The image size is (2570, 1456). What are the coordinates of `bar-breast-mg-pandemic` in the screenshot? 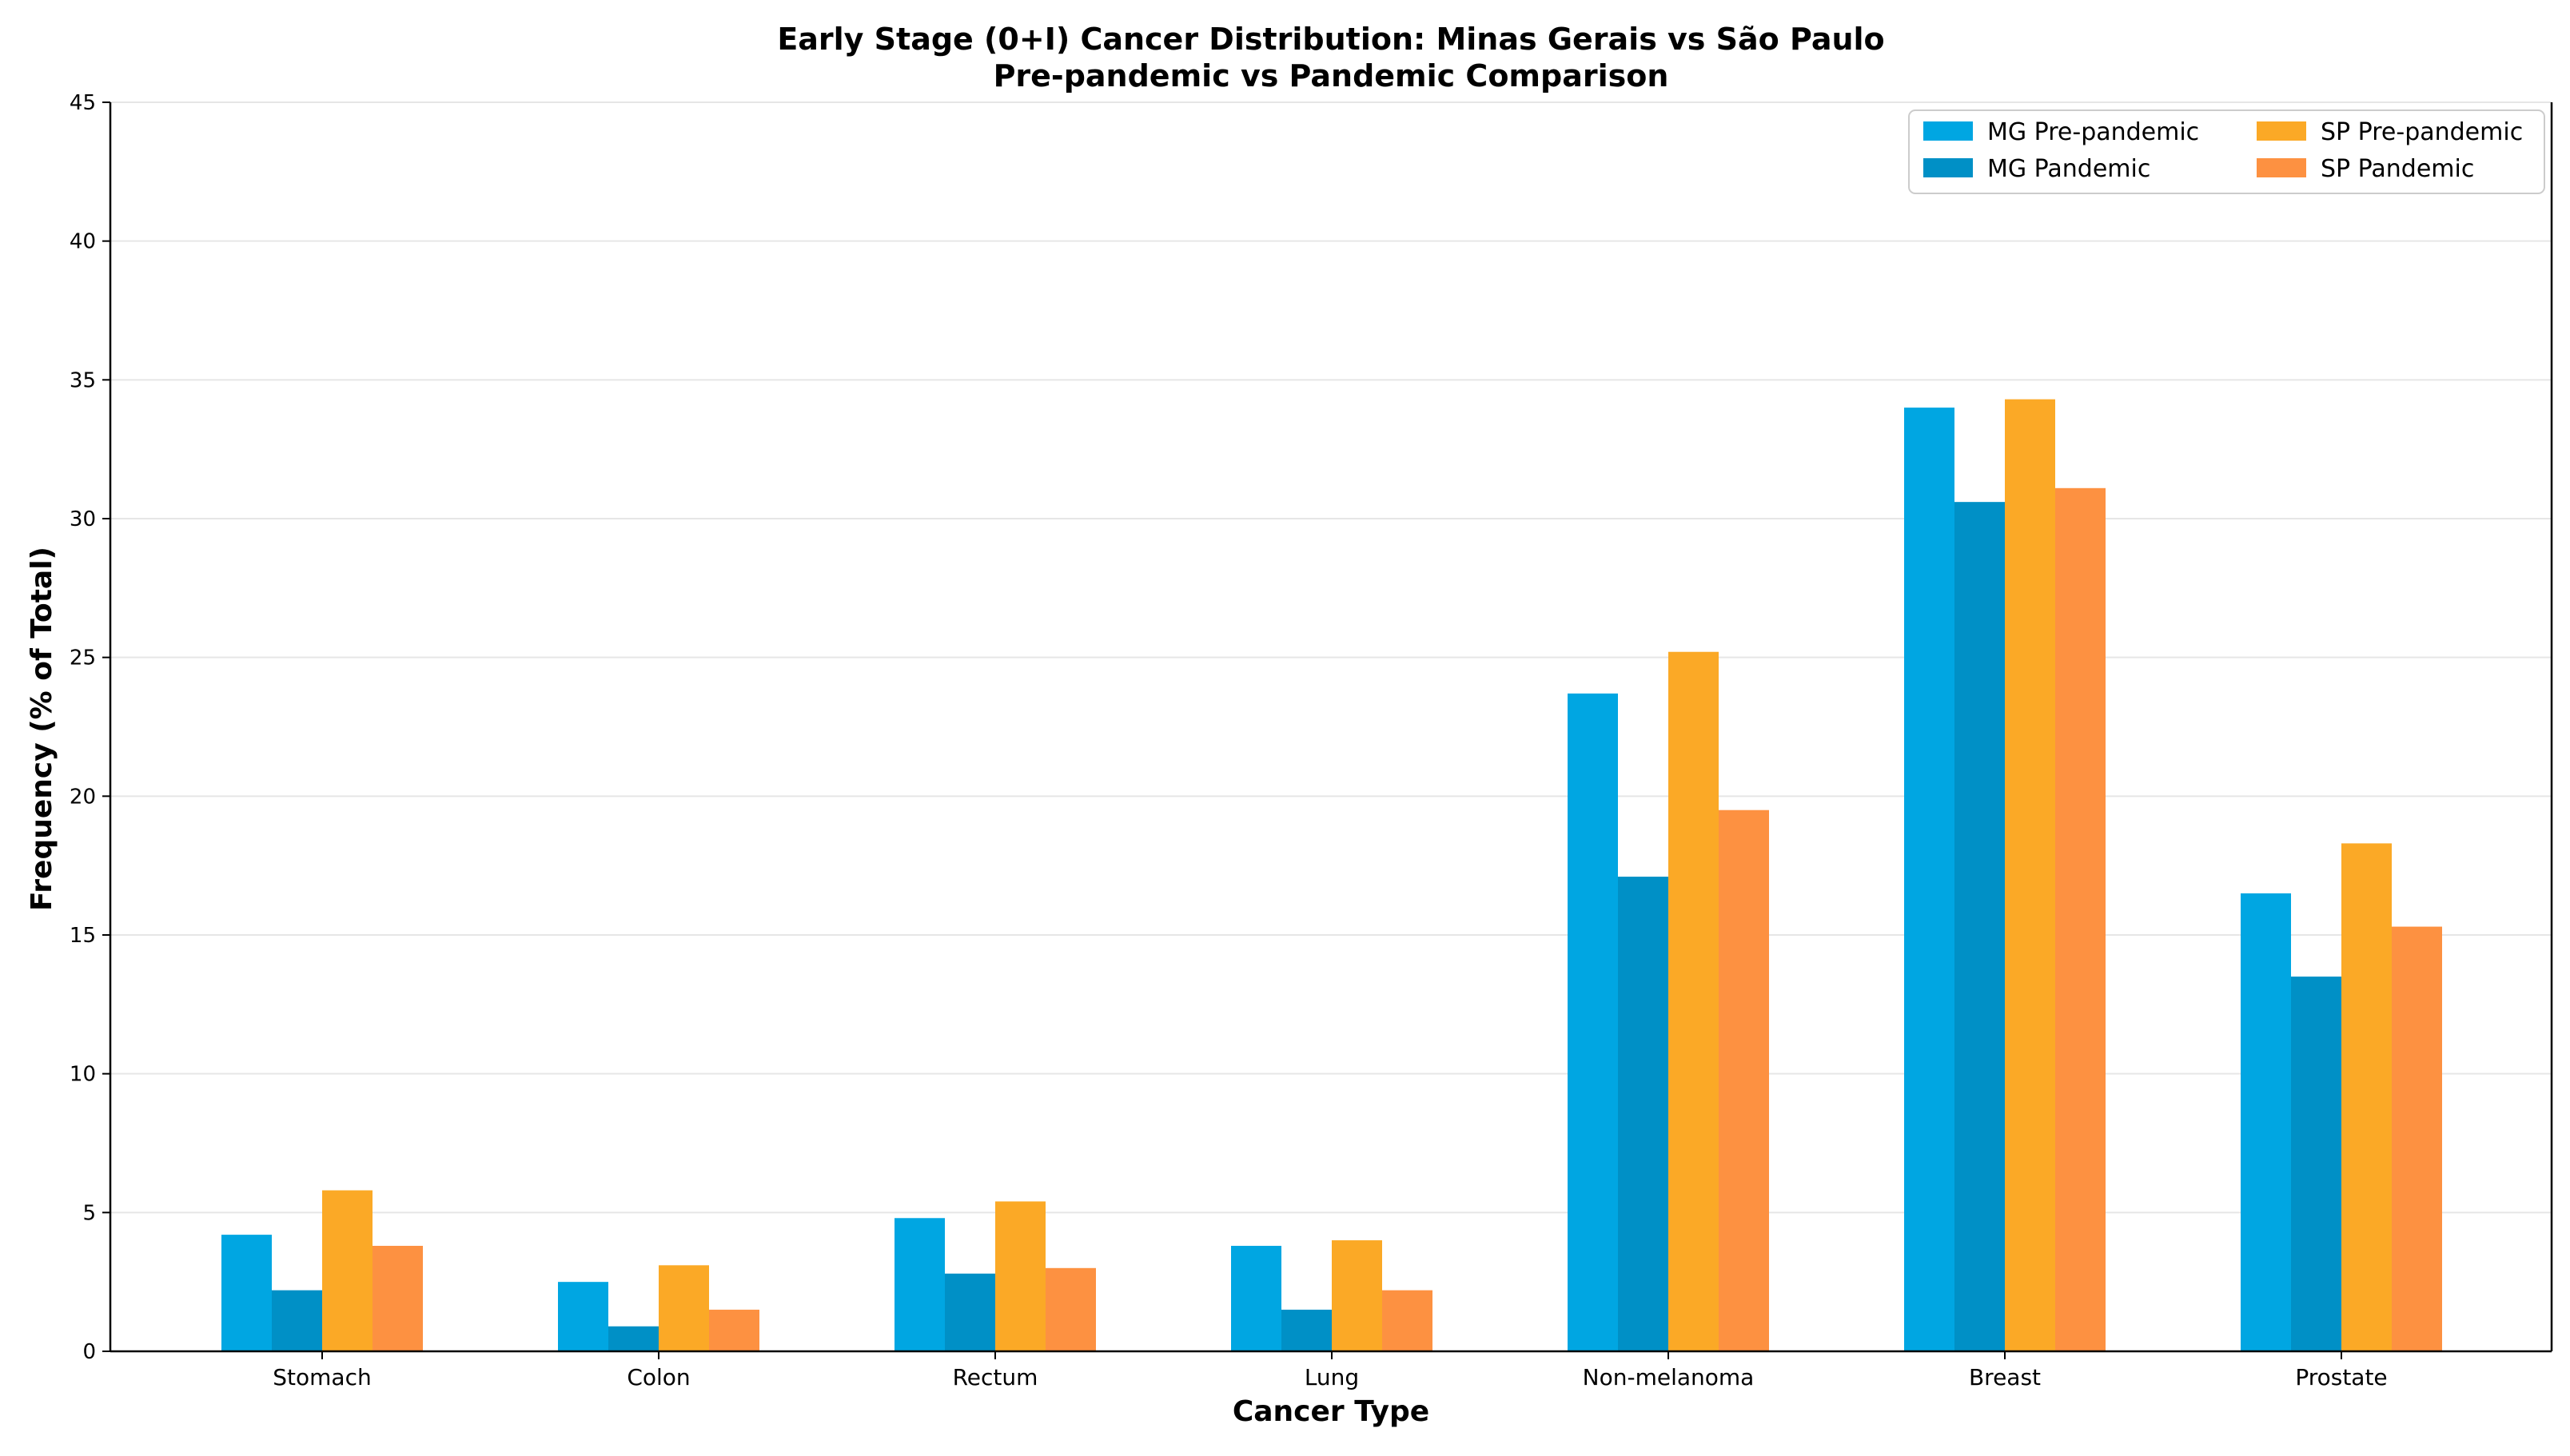 It's located at (1979, 927).